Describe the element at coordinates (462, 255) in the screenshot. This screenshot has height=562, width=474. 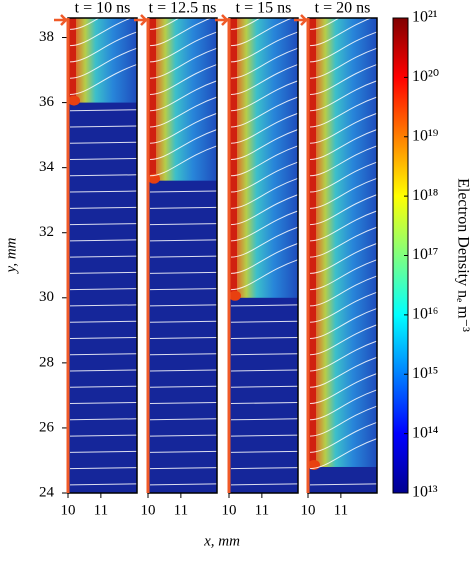
I see `colorbar-label: Electron Density nₑ m⁻³` at that location.